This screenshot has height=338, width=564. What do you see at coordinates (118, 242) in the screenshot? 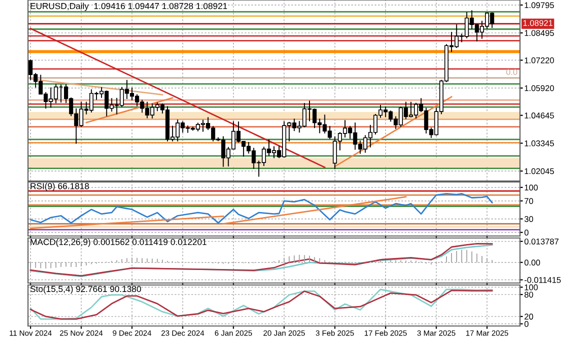
I see `chart-title: MACD(12,26,9) 0.001562 0.011419 0.012201` at bounding box center [118, 242].